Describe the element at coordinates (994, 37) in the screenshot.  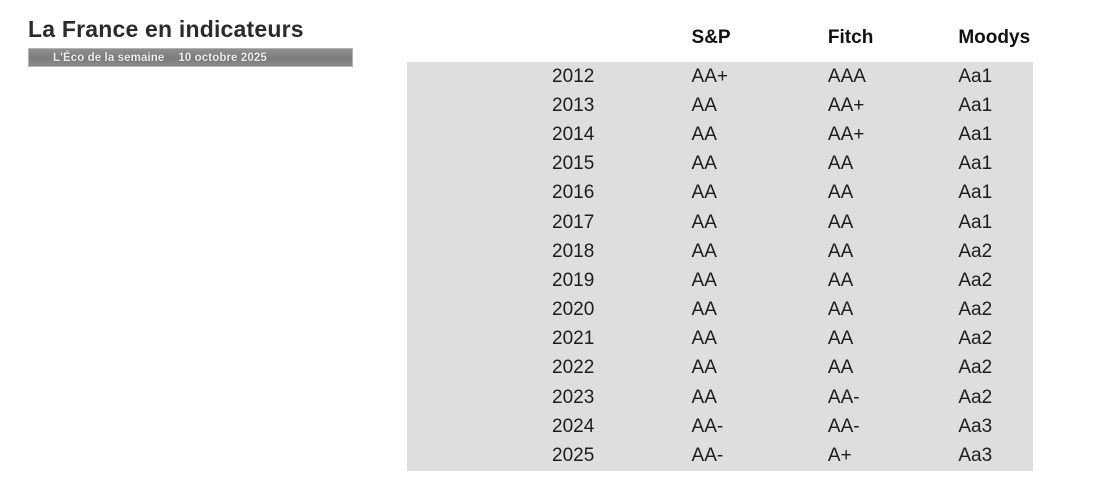
I see `column-header-moodys: Moodys` at that location.